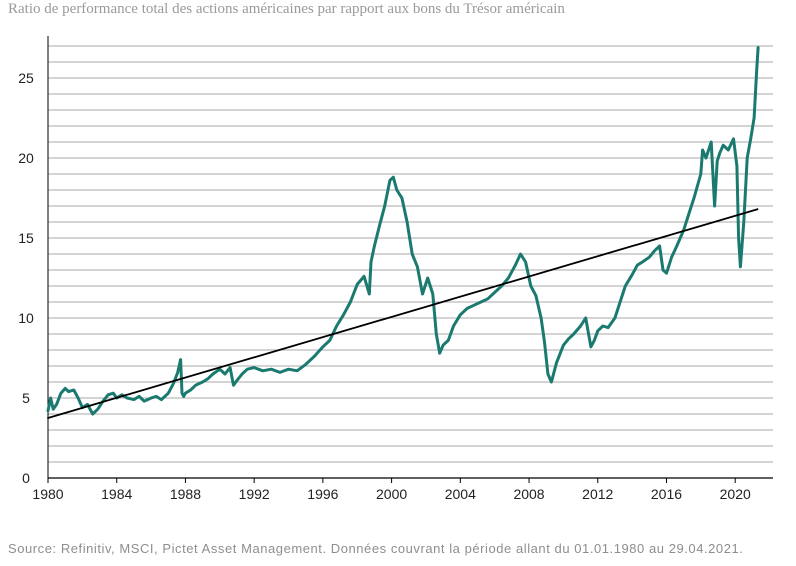 This screenshot has width=796, height=566. What do you see at coordinates (254, 494) in the screenshot?
I see `x-tick-label: 1992` at bounding box center [254, 494].